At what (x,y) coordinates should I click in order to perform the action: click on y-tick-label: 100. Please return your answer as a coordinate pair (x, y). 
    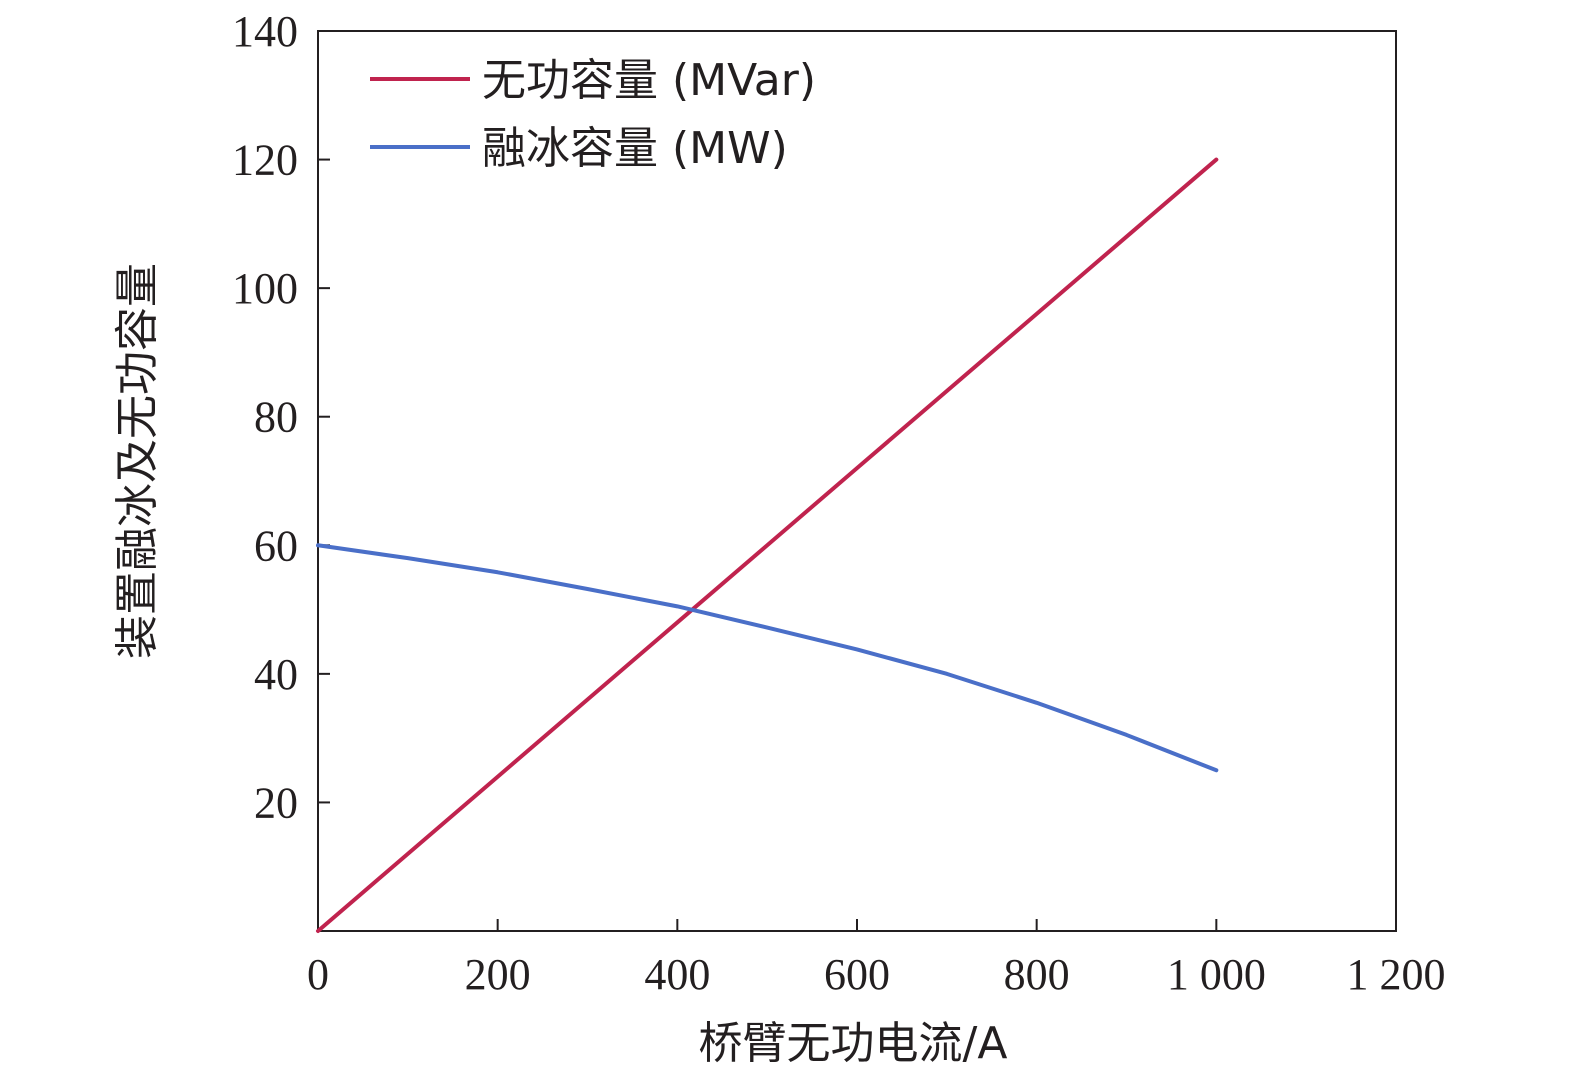
    Looking at the image, I should click on (265, 288).